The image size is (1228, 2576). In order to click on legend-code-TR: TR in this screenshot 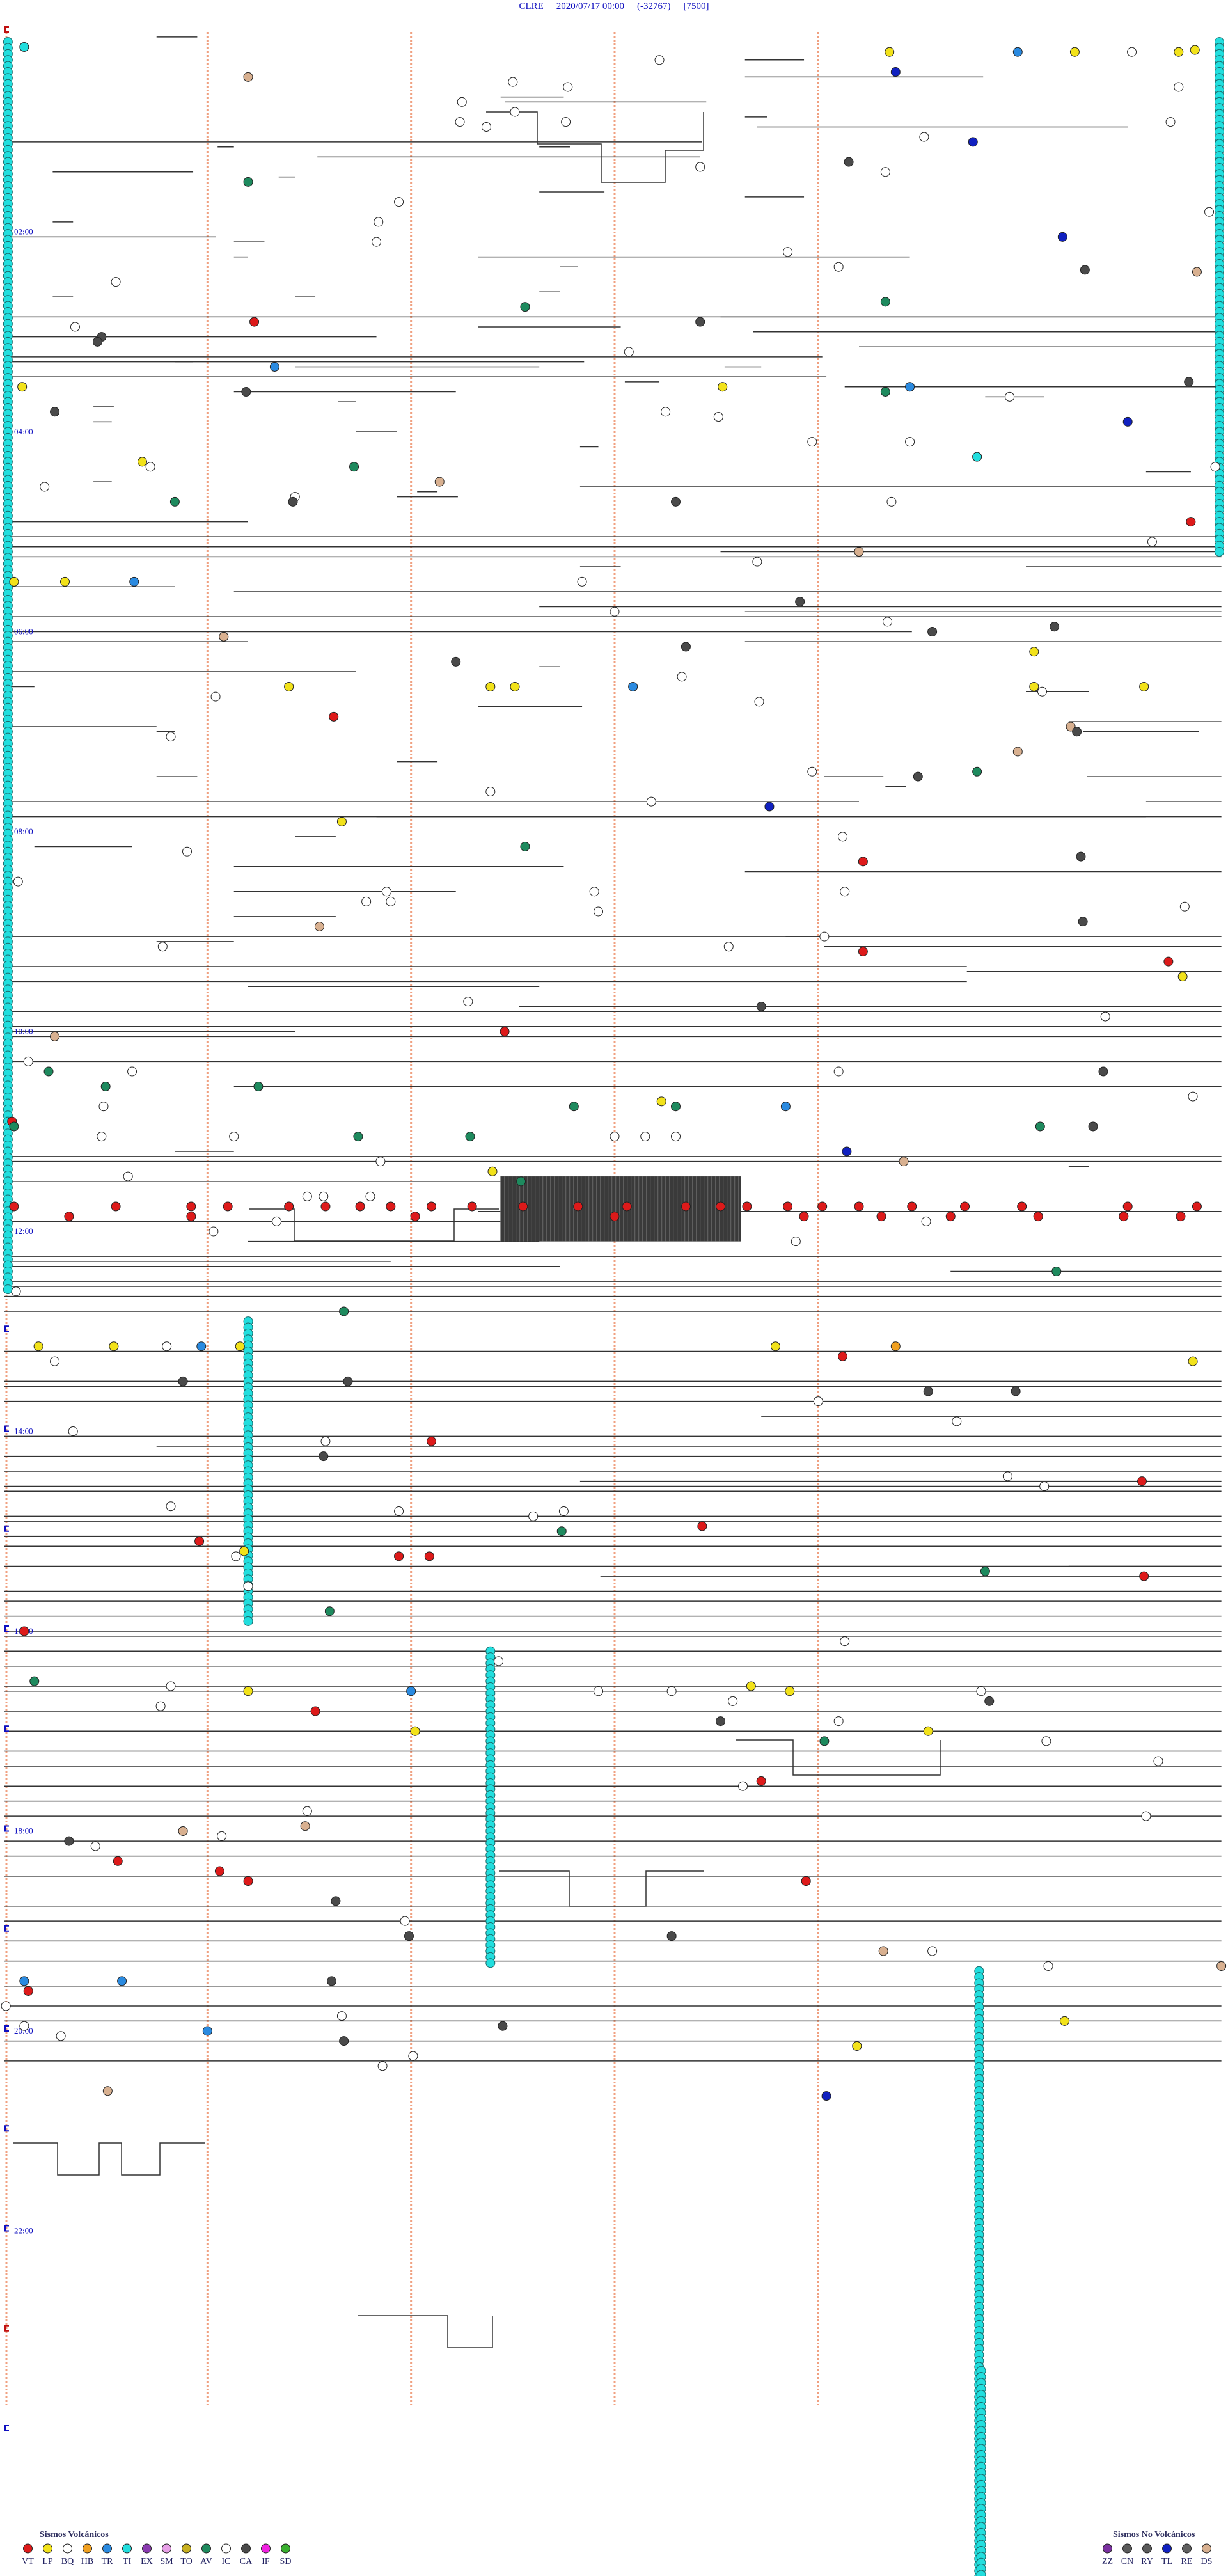, I will do `click(107, 2561)`.